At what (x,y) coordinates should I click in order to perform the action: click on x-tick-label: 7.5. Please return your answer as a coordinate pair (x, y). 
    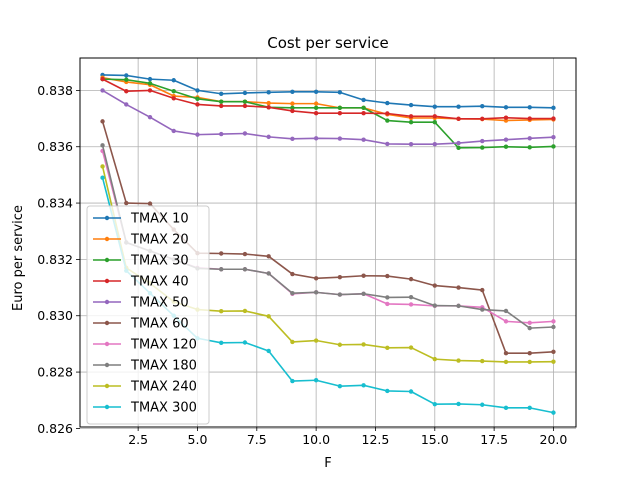
    Looking at the image, I should click on (257, 439).